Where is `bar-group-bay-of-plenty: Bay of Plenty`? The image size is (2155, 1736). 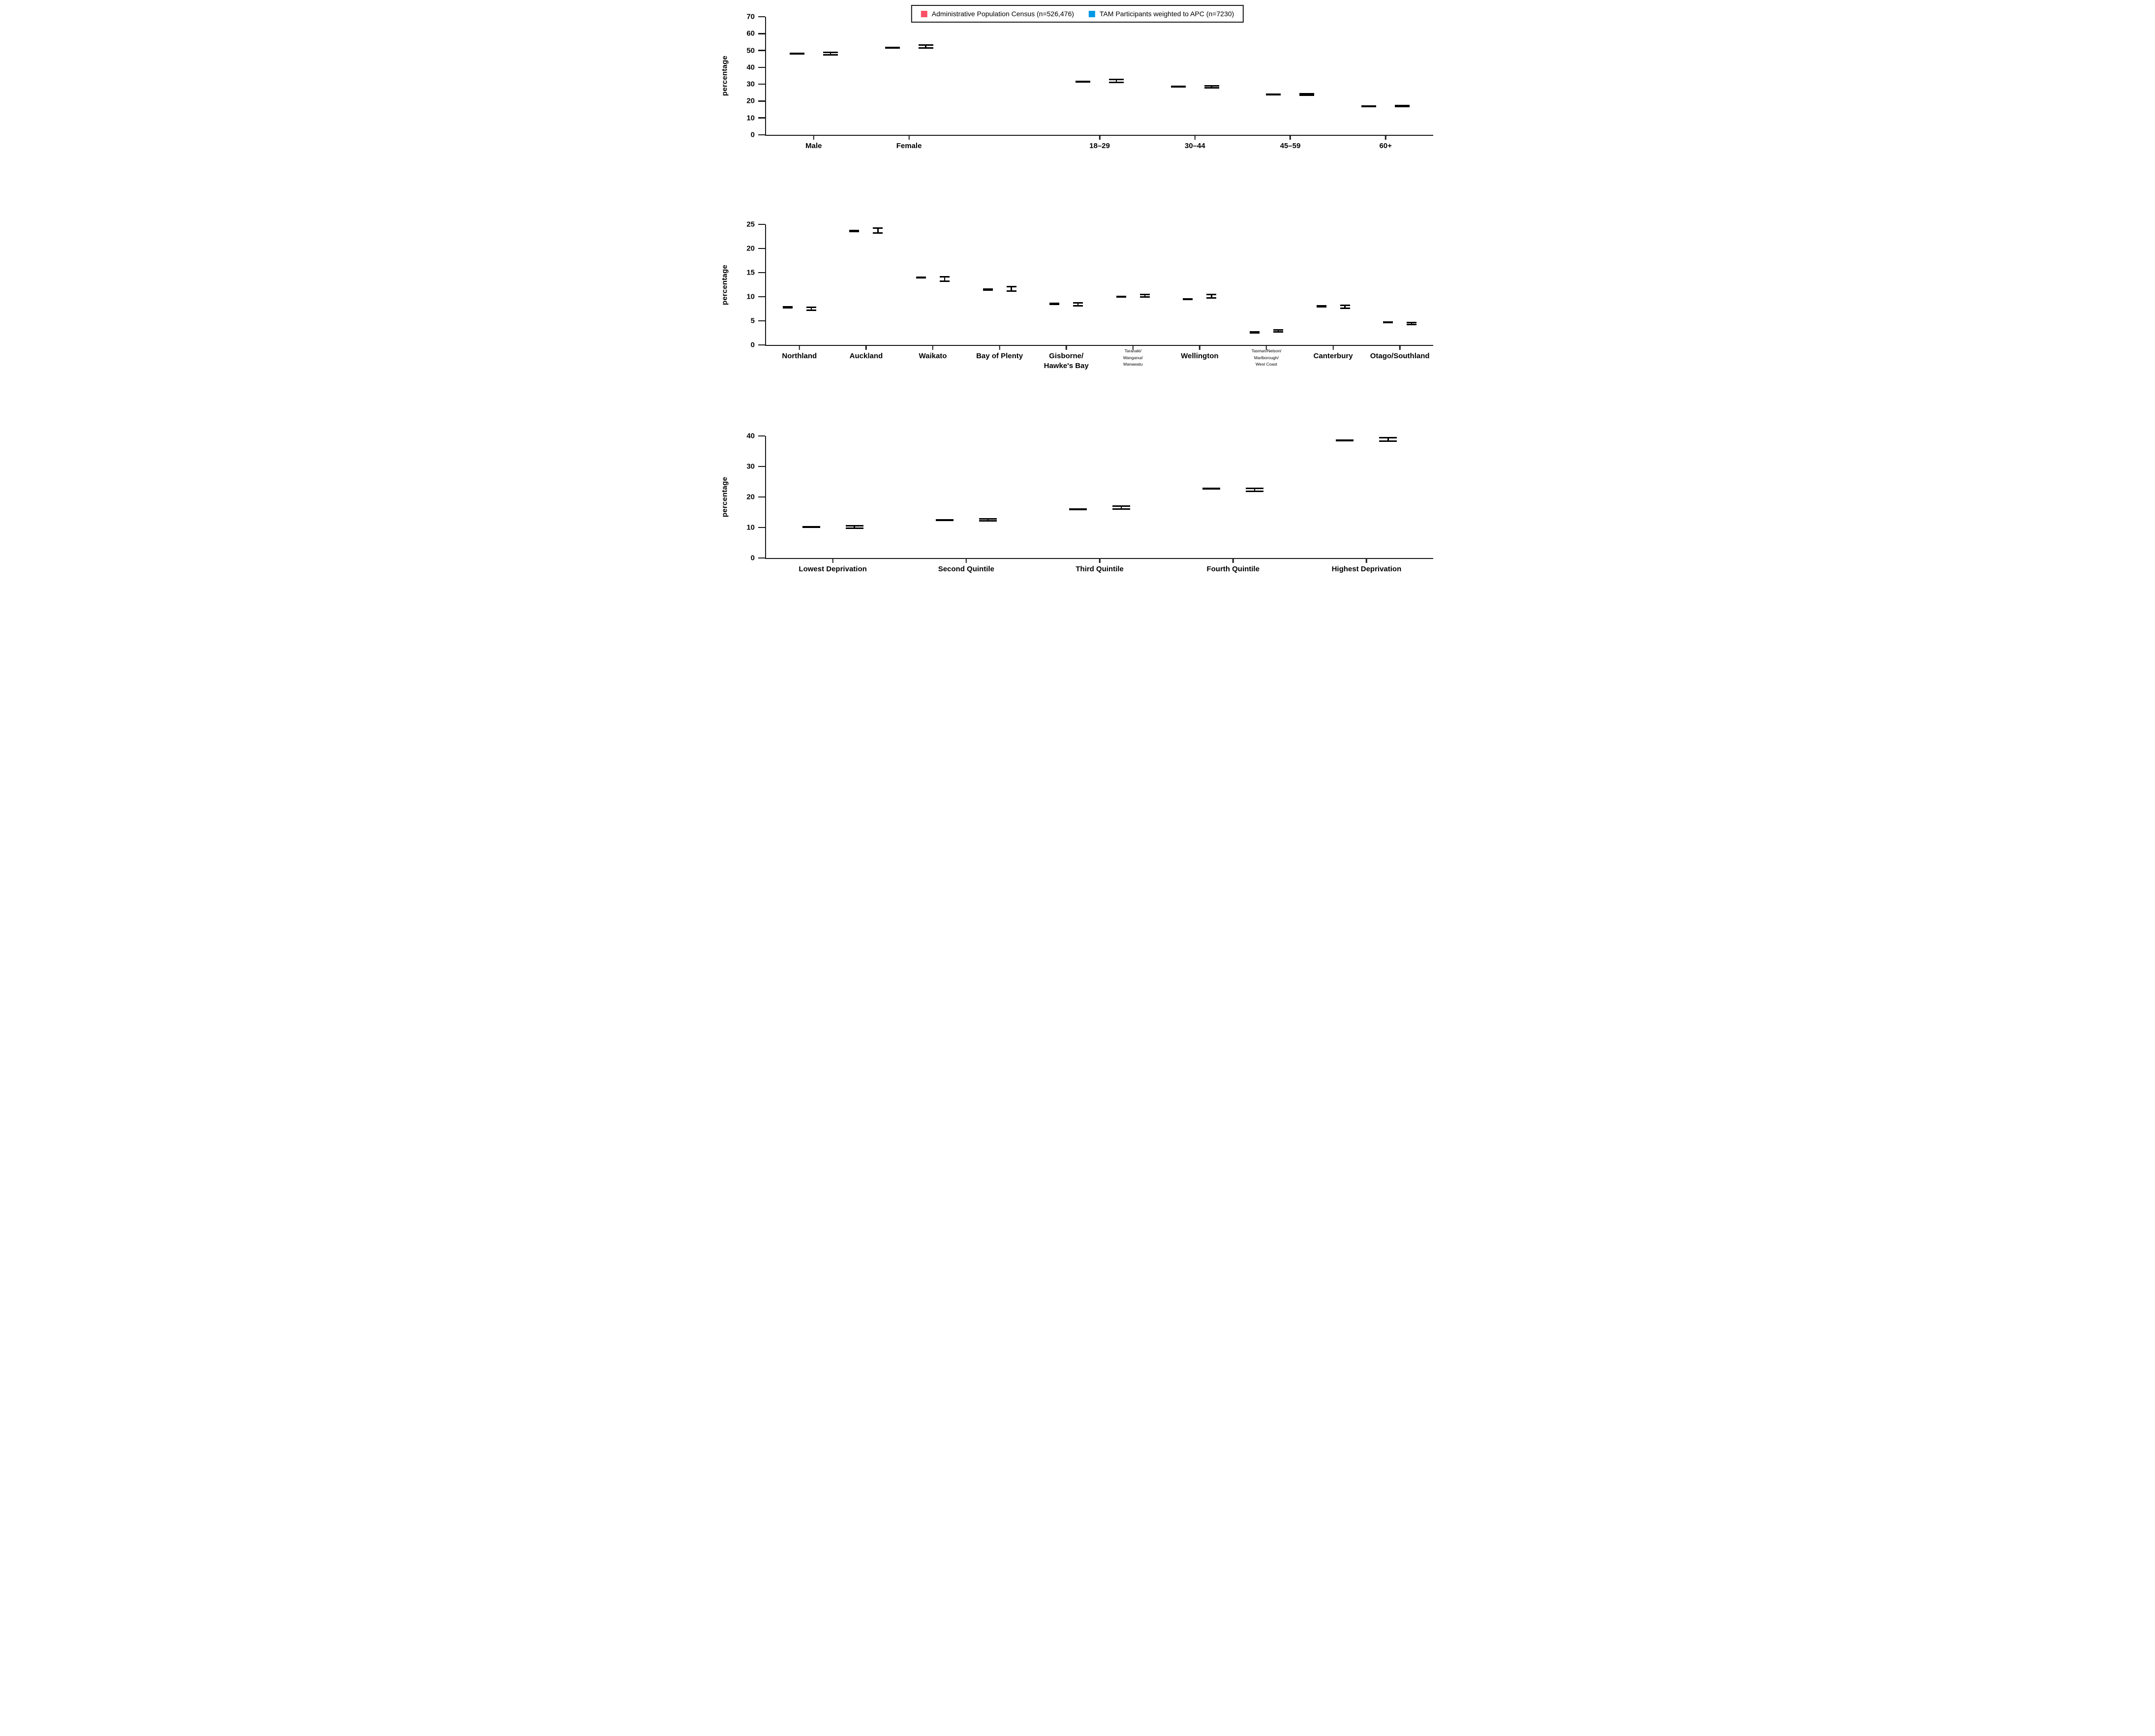
bar-group-bay-of-plenty: Bay of Plenty is located at coordinates (999, 292).